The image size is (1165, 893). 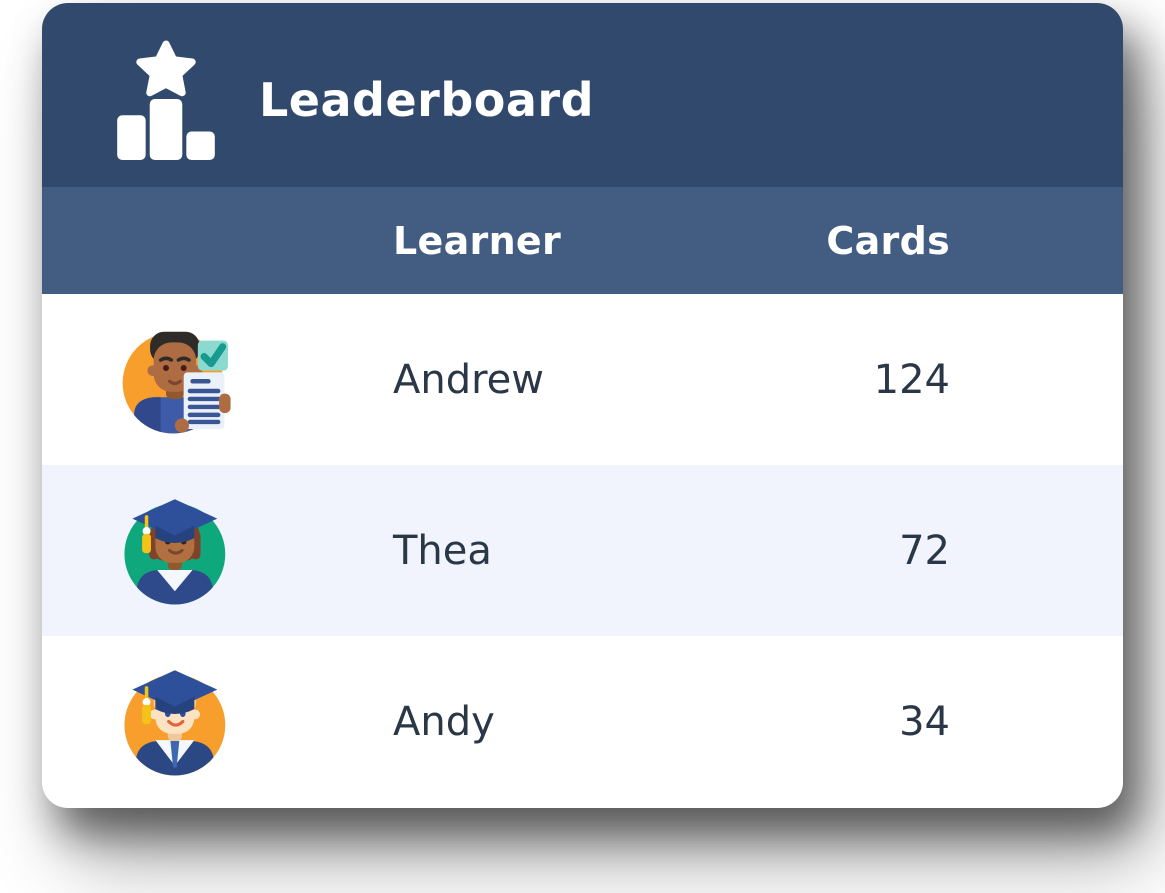 I want to click on cards-count: 124, so click(x=911, y=379).